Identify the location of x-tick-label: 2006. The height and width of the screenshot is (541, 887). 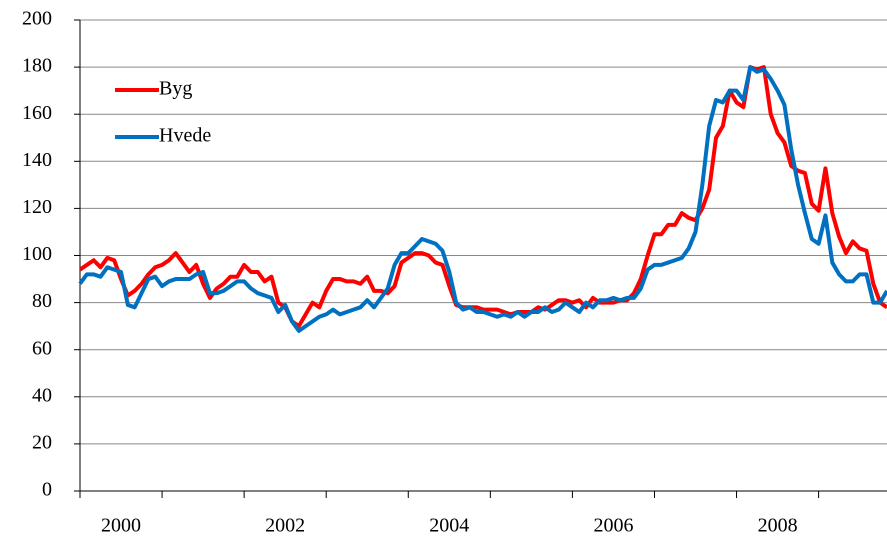
(613, 526).